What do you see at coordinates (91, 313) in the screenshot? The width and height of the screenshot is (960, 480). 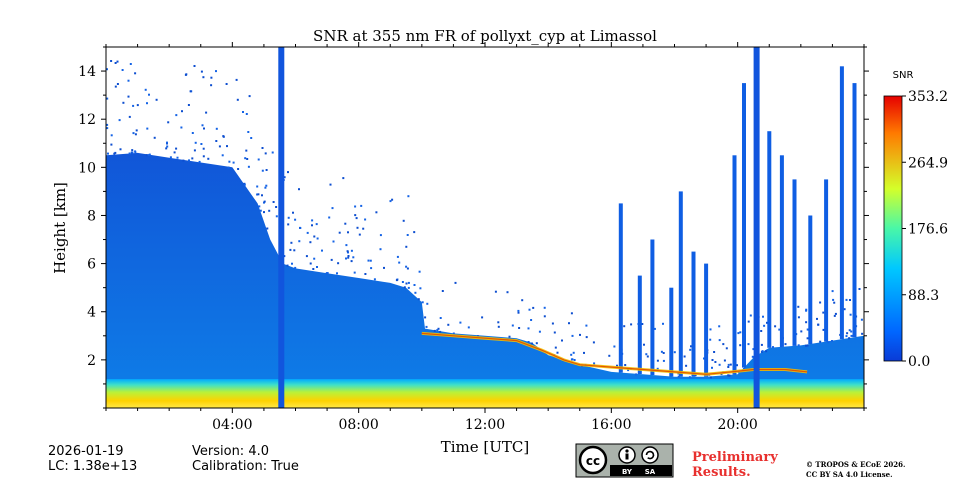 I see `y-tick-label: 4` at bounding box center [91, 313].